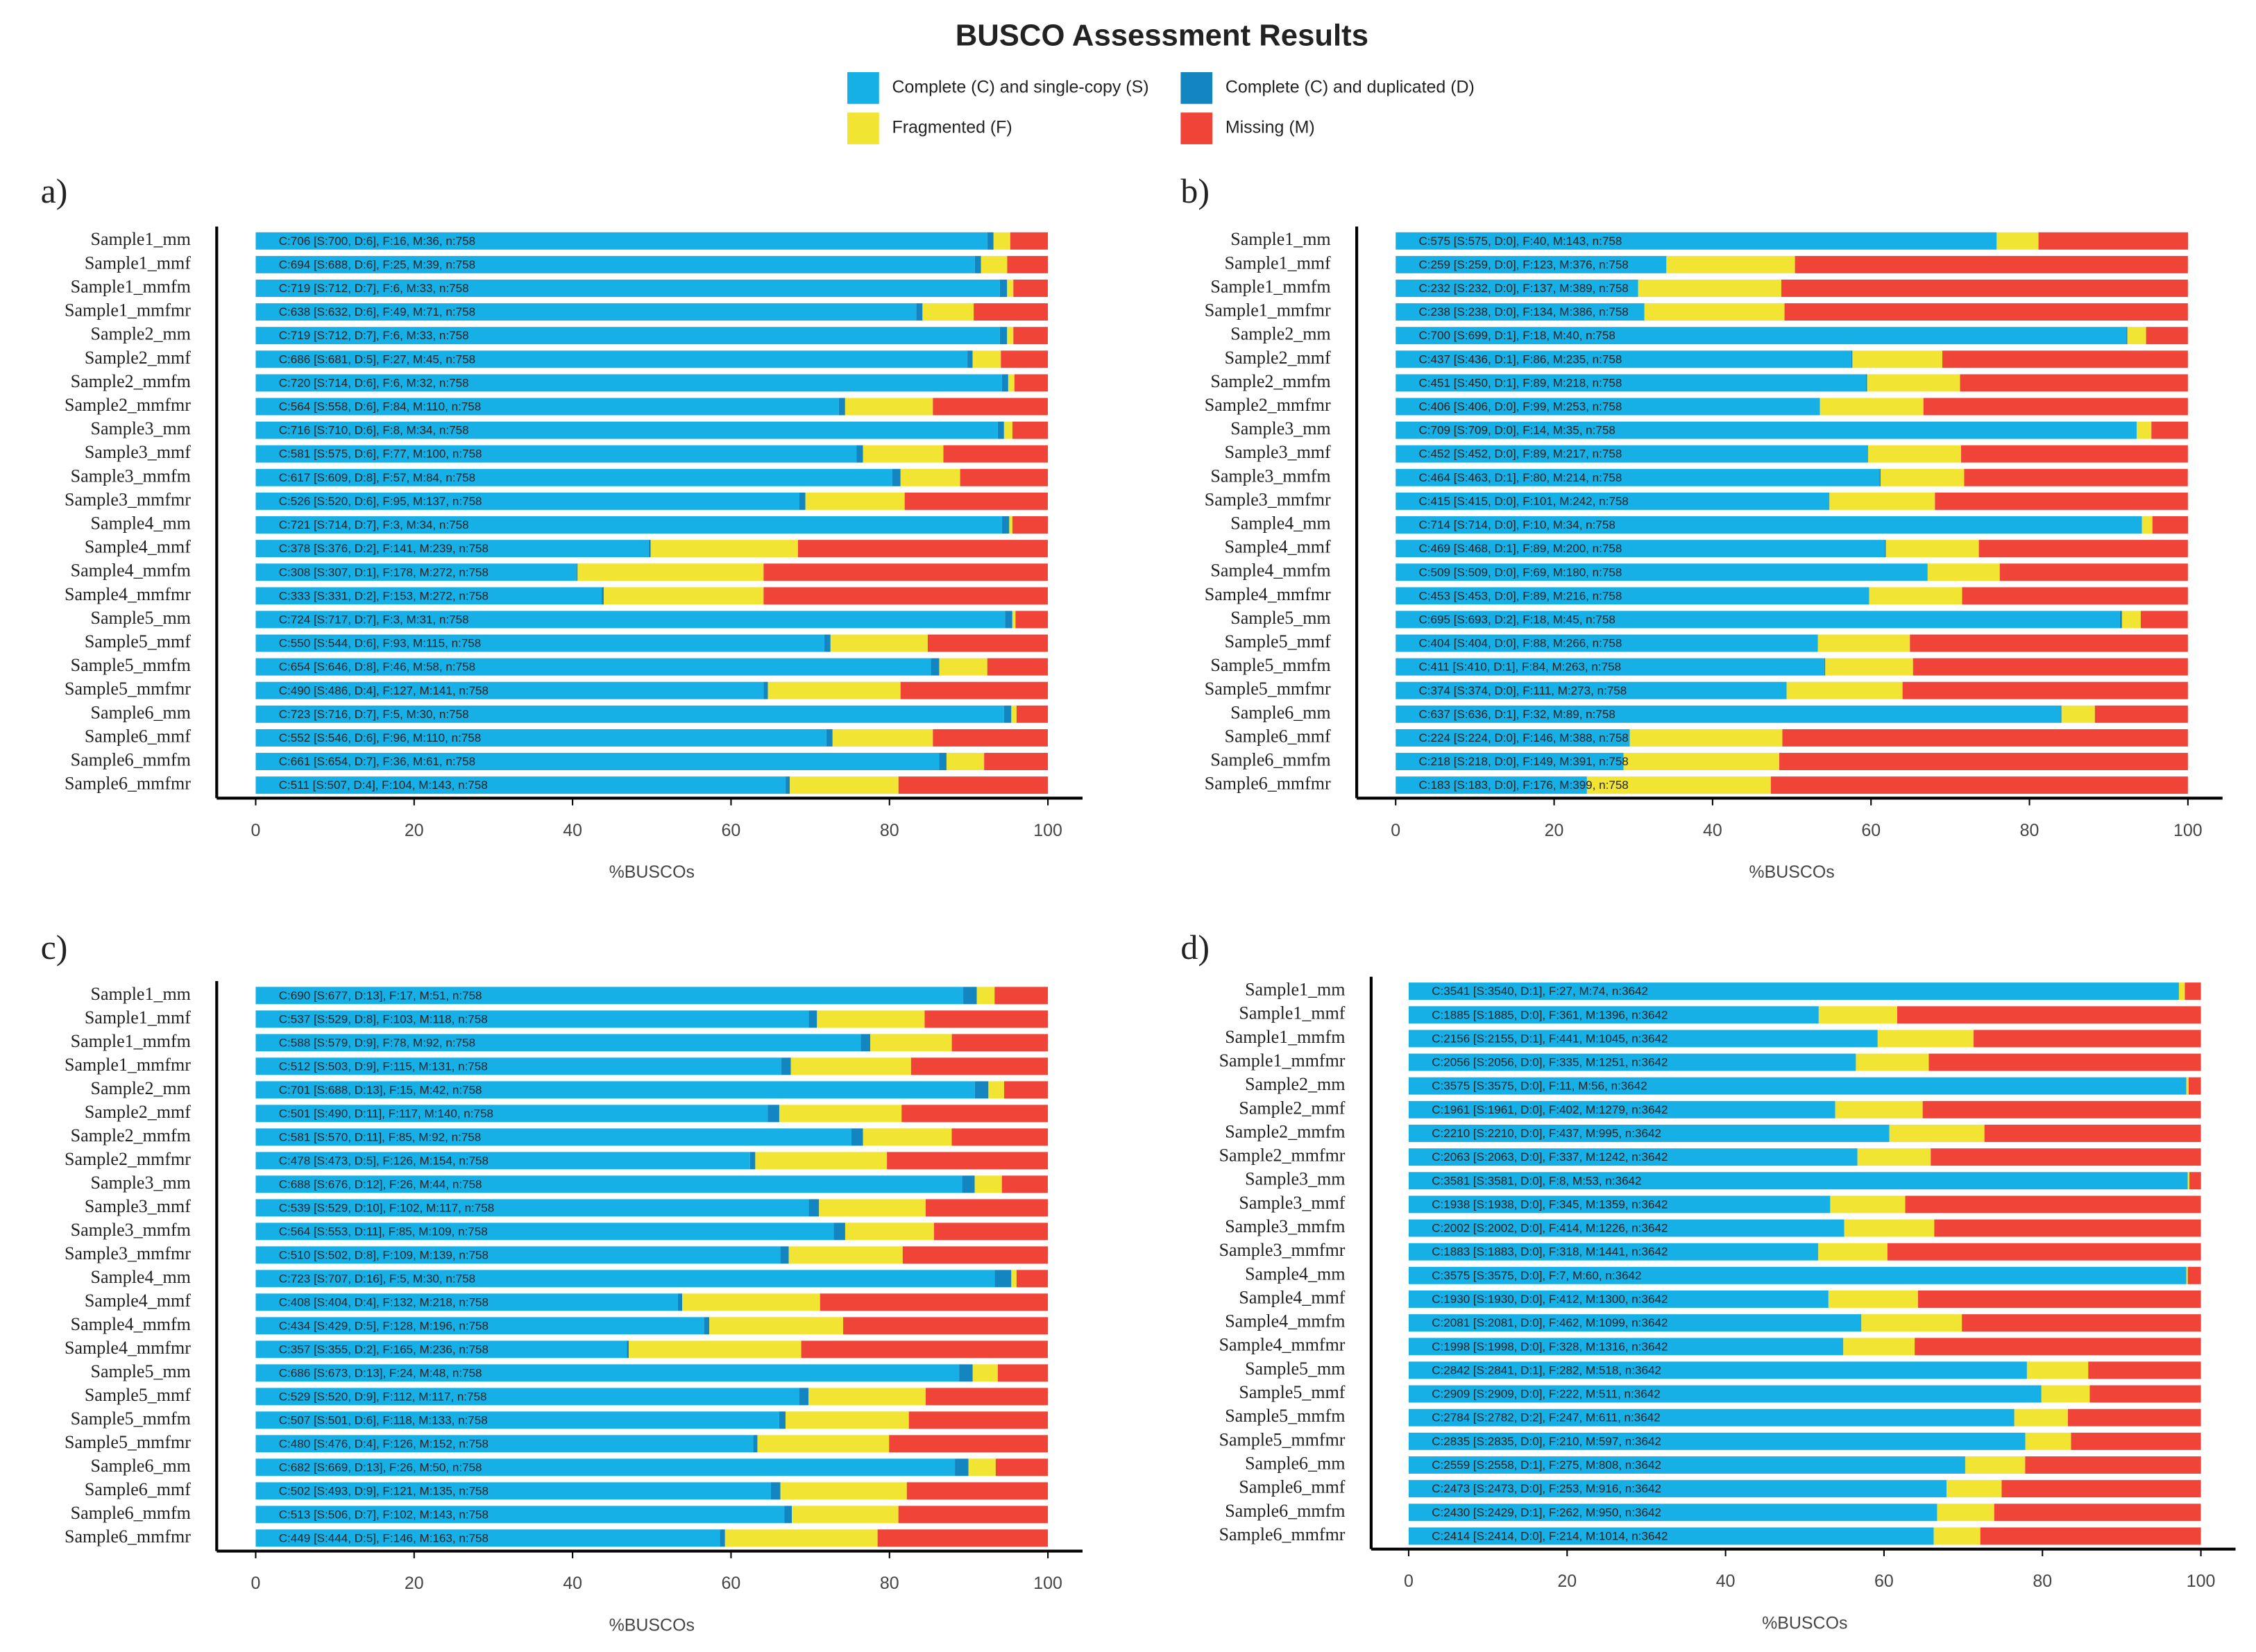  Describe the element at coordinates (256, 1583) in the screenshot. I see `x-tick-label: 0` at that location.